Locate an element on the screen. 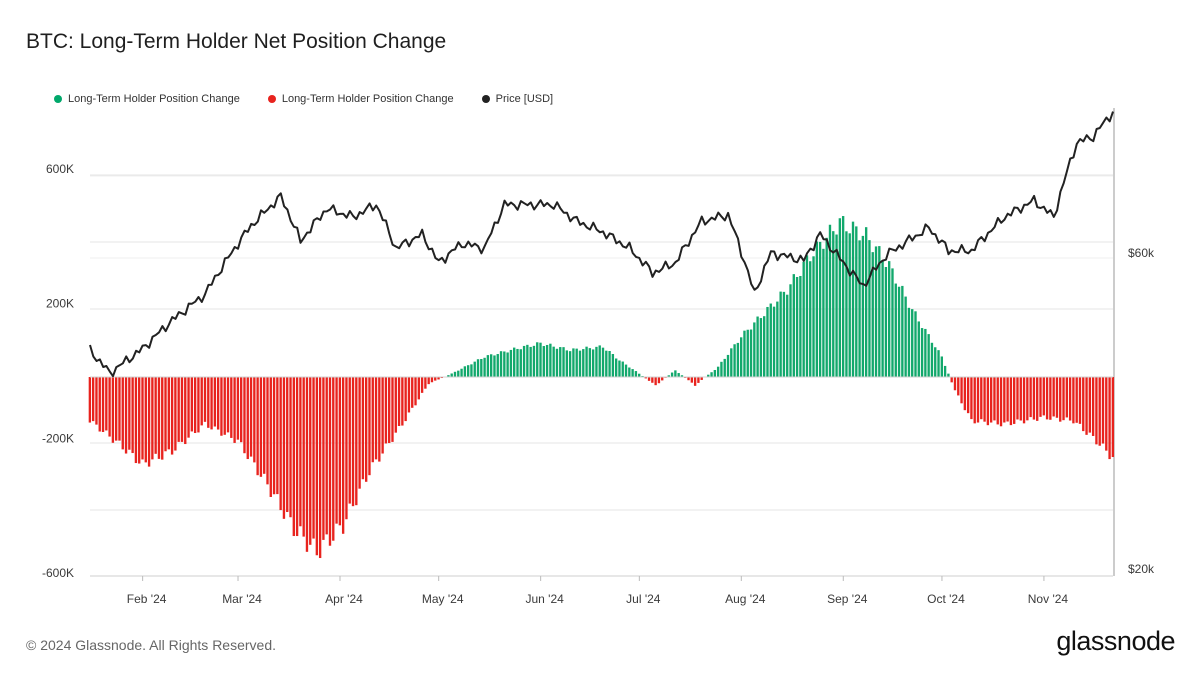  legend-item-ltph-negative: Long-Term Holder Position Change is located at coordinates (360, 99).